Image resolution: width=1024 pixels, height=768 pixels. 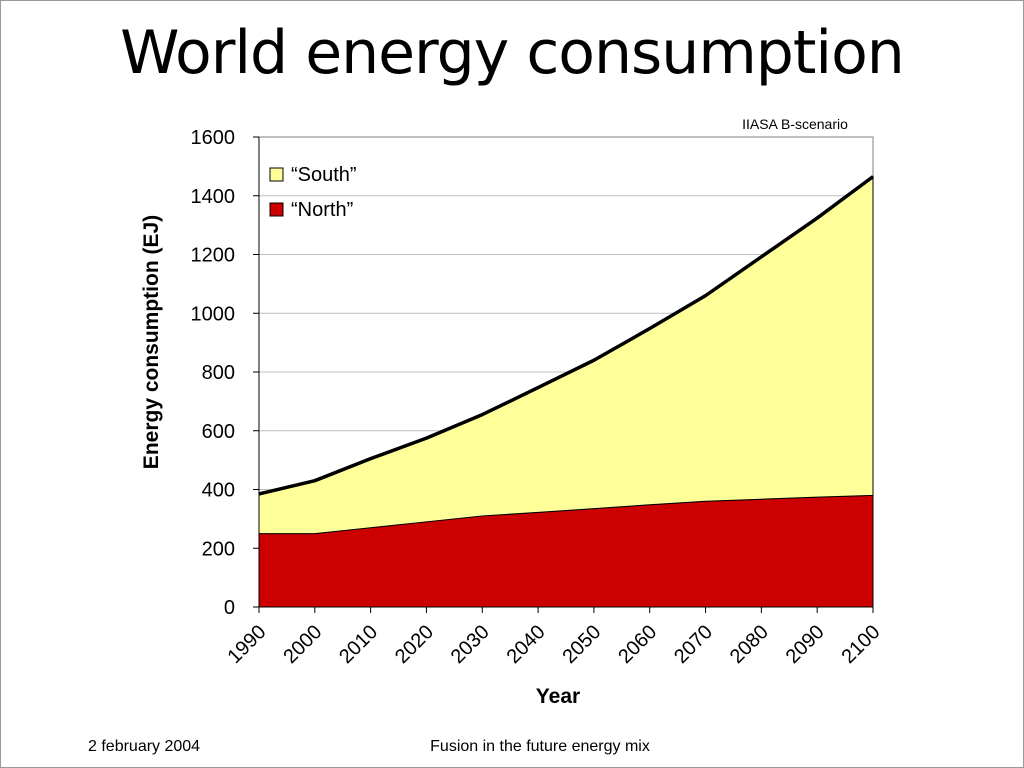 What do you see at coordinates (213, 314) in the screenshot?
I see `y-tick-label: 1000` at bounding box center [213, 314].